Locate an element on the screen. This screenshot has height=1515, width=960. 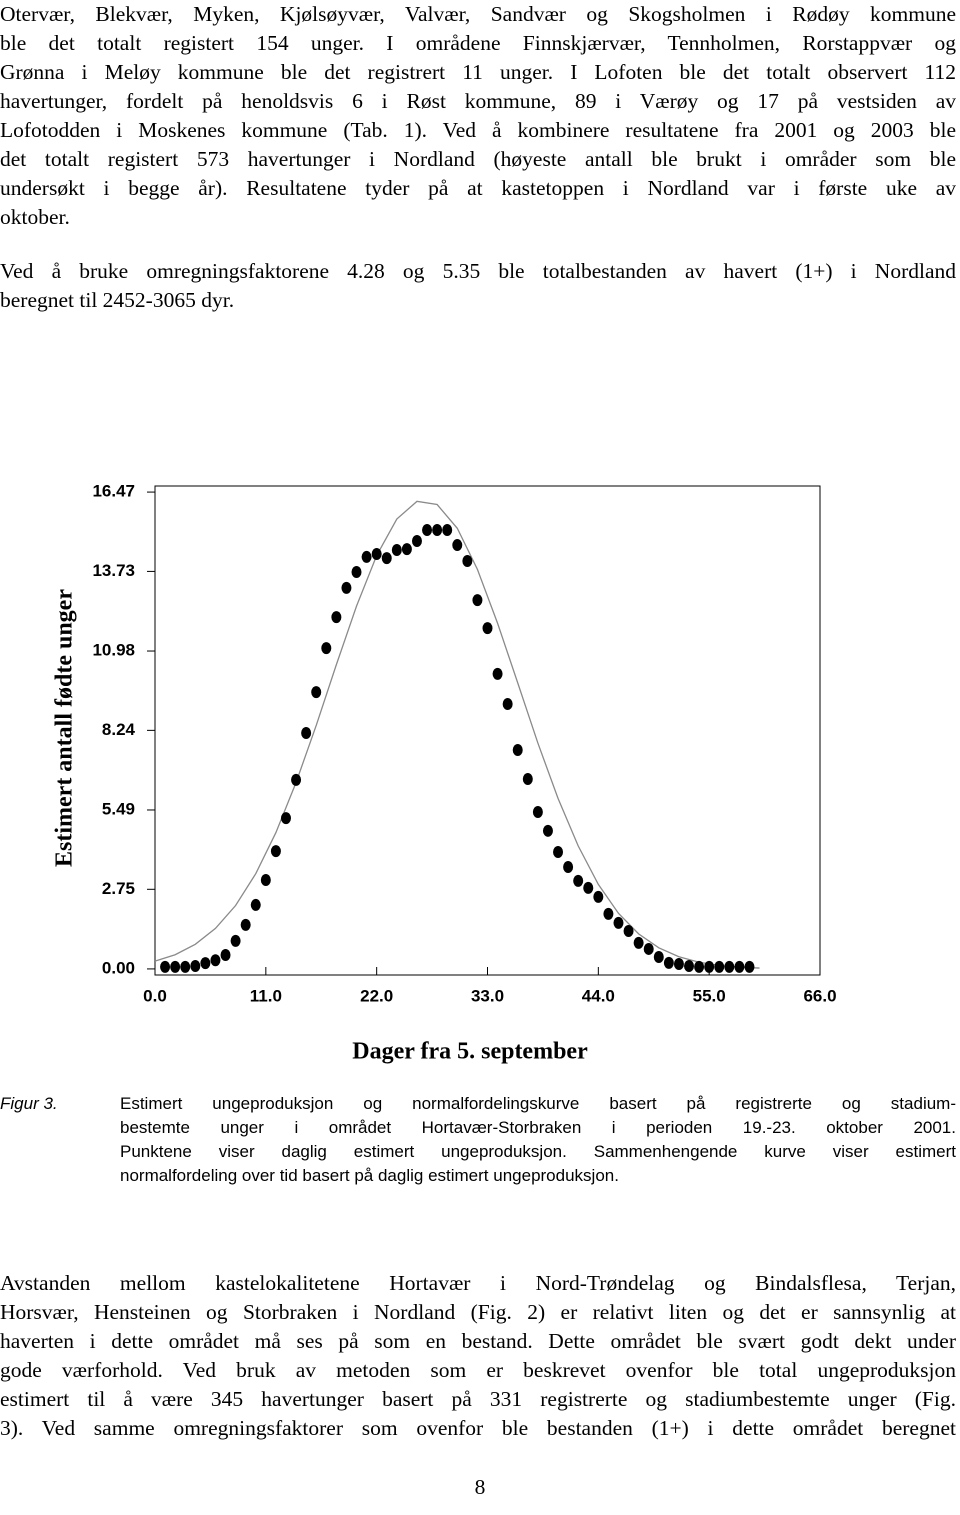
text-line: oktober. is located at coordinates (35, 217).